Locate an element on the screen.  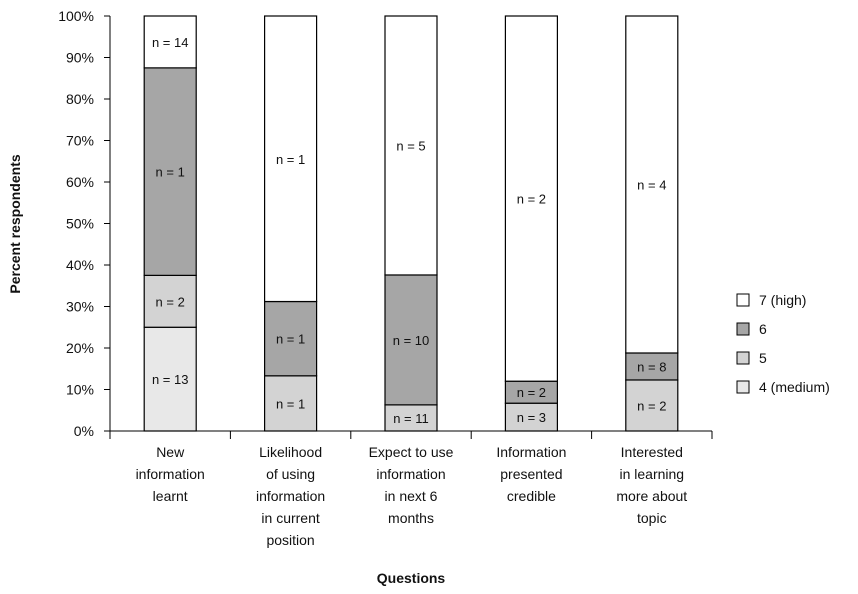
y-axis-title: Percent respondents is located at coordinates (15, 223).